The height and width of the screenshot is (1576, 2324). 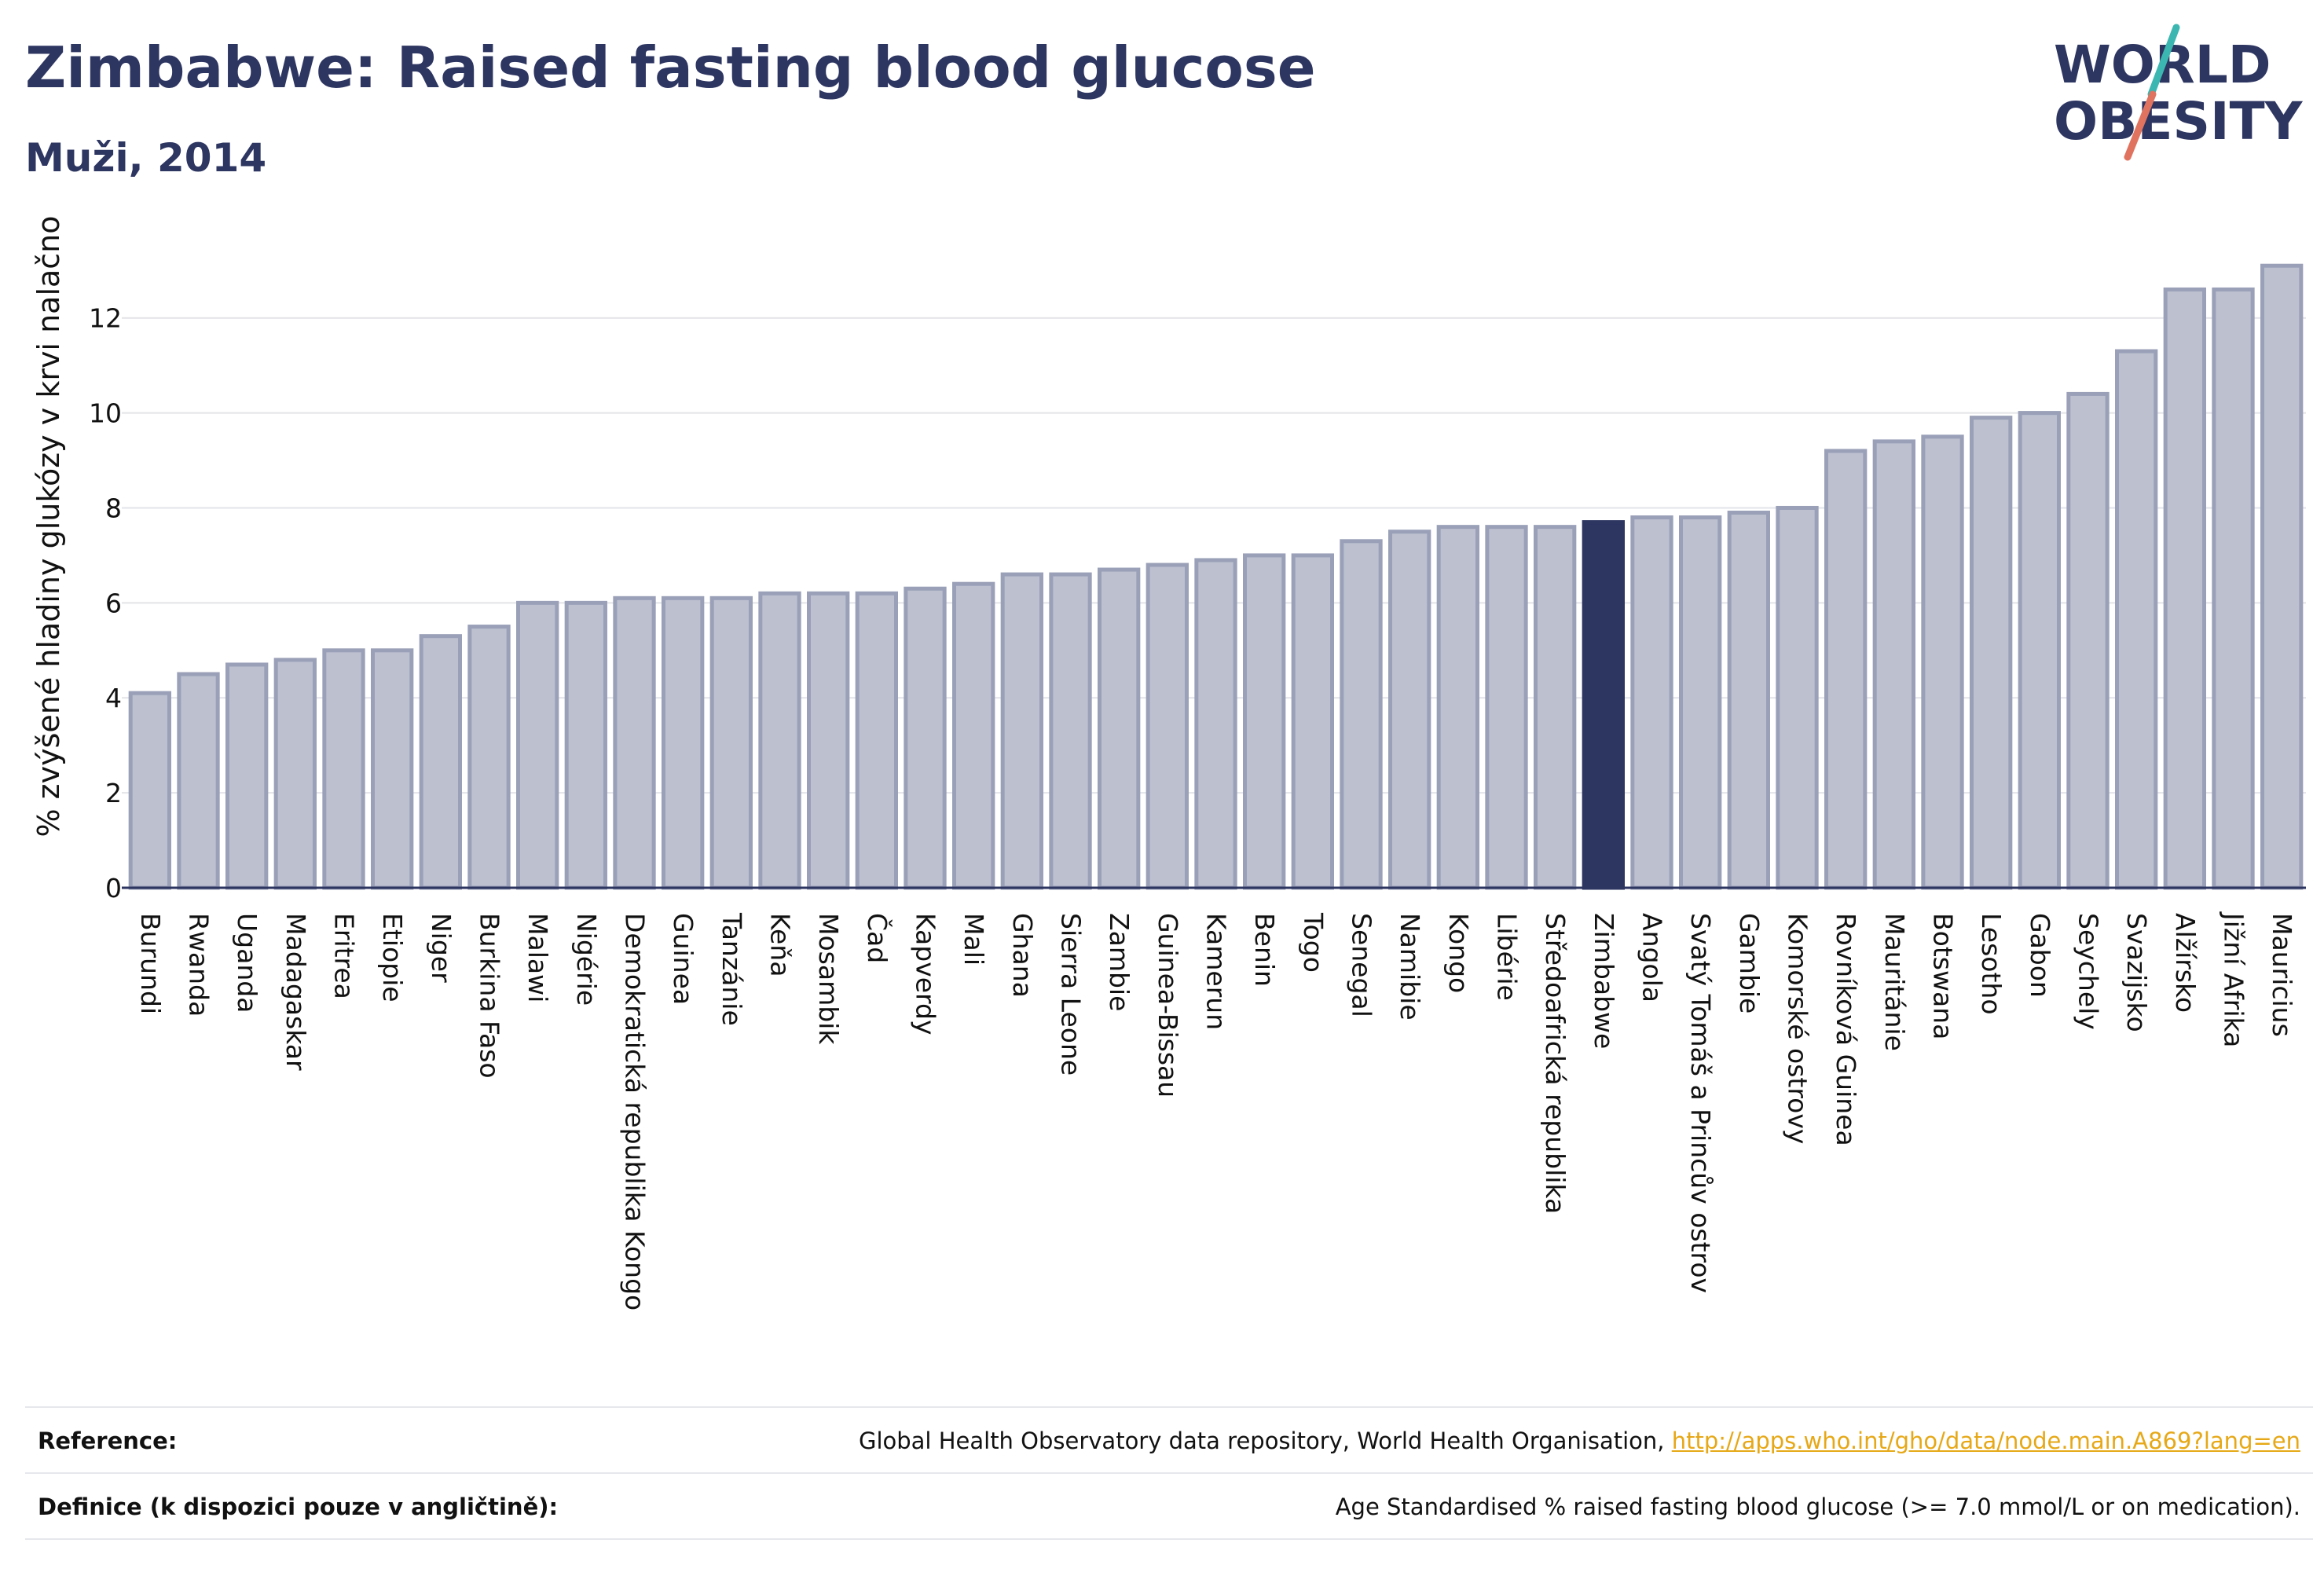 I want to click on x-category-label: Komorské ostrovy, so click(x=1798, y=1028).